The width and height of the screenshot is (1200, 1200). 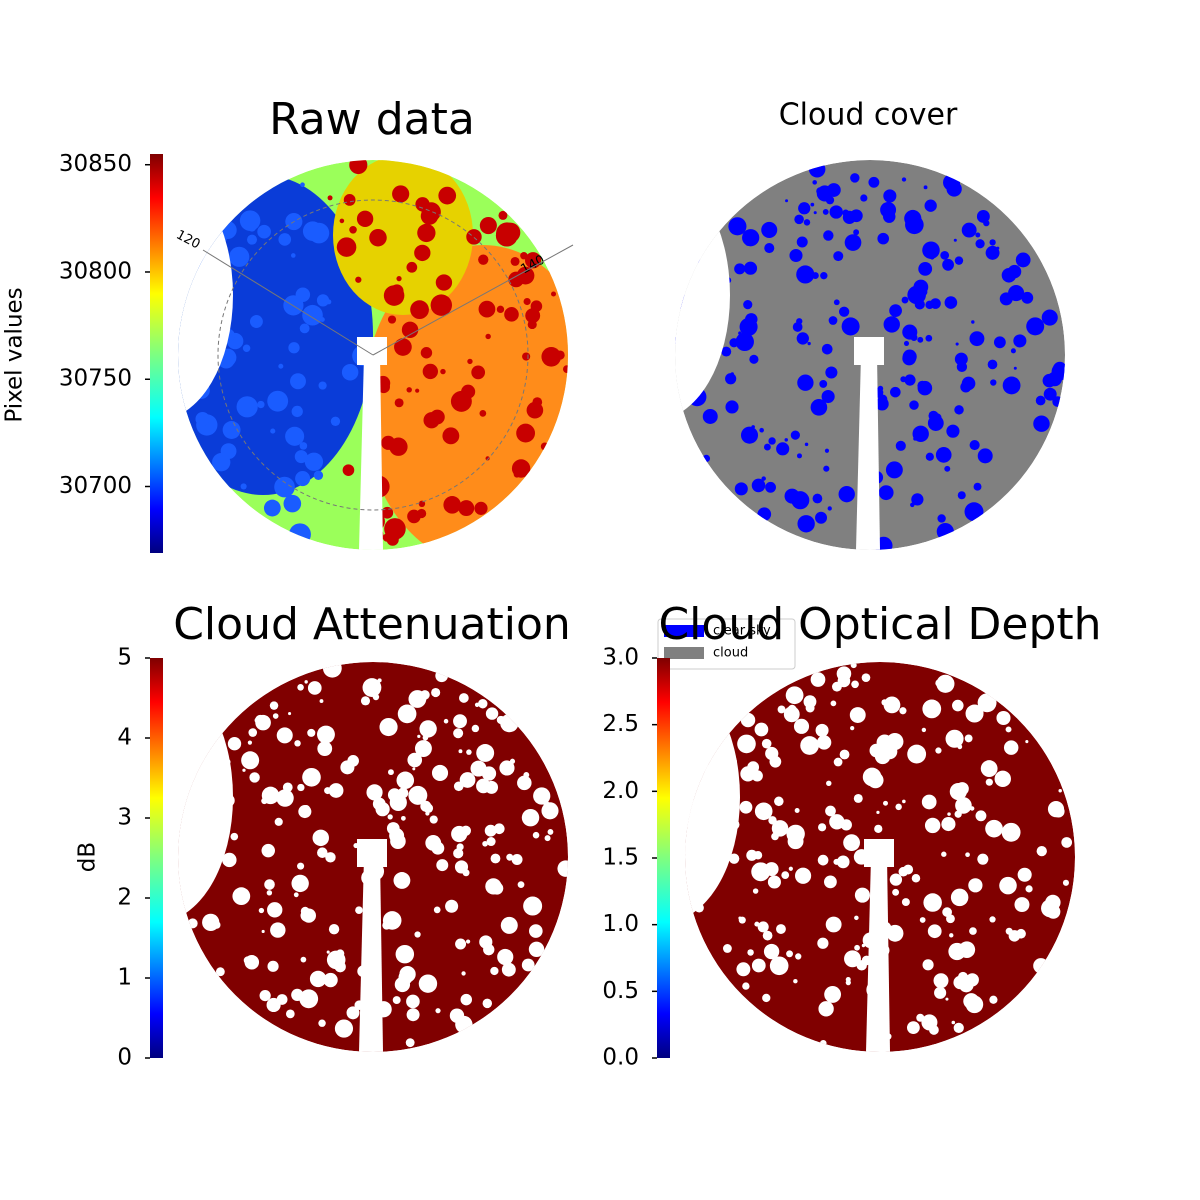 What do you see at coordinates (372, 119) in the screenshot?
I see `panel-title: Raw data` at bounding box center [372, 119].